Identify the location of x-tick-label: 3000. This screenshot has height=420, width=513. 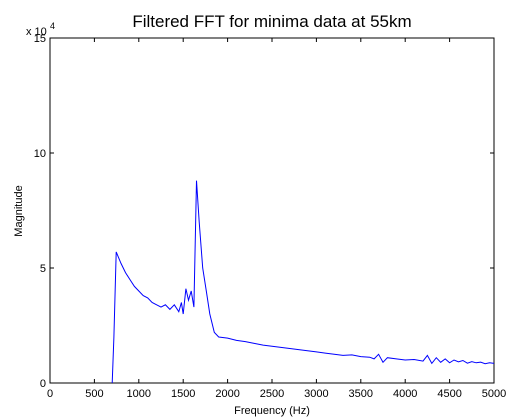
(316, 394).